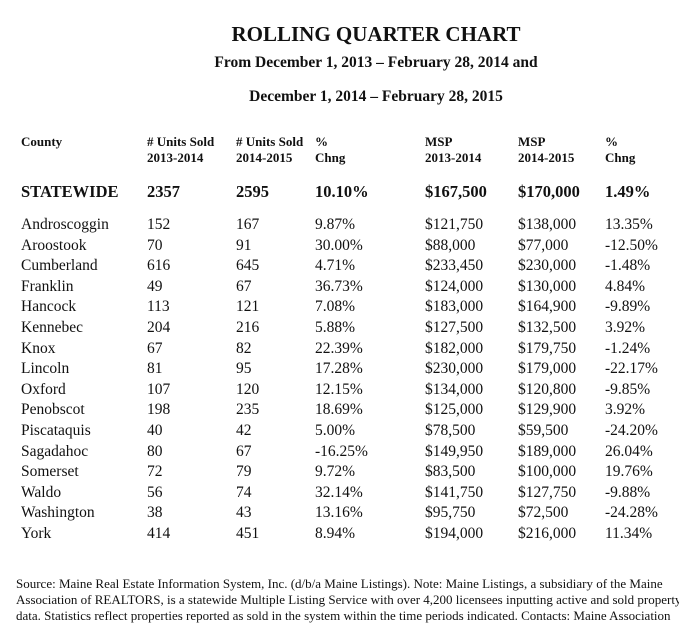 This screenshot has width=679, height=625. I want to click on page-title: ROLLING QUARTER CHART, so click(376, 34).